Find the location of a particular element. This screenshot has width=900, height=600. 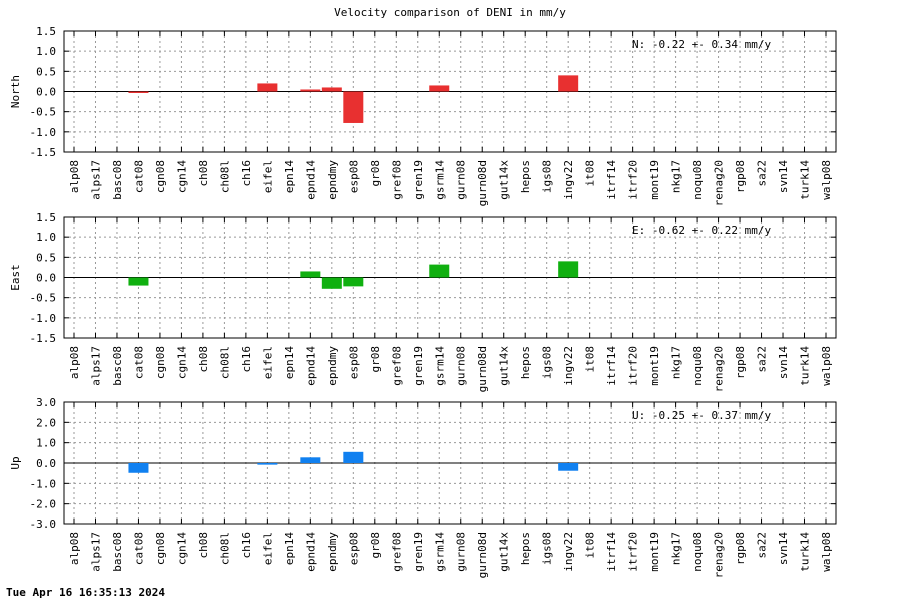

x-tick-label: nkg17 is located at coordinates (676, 176).